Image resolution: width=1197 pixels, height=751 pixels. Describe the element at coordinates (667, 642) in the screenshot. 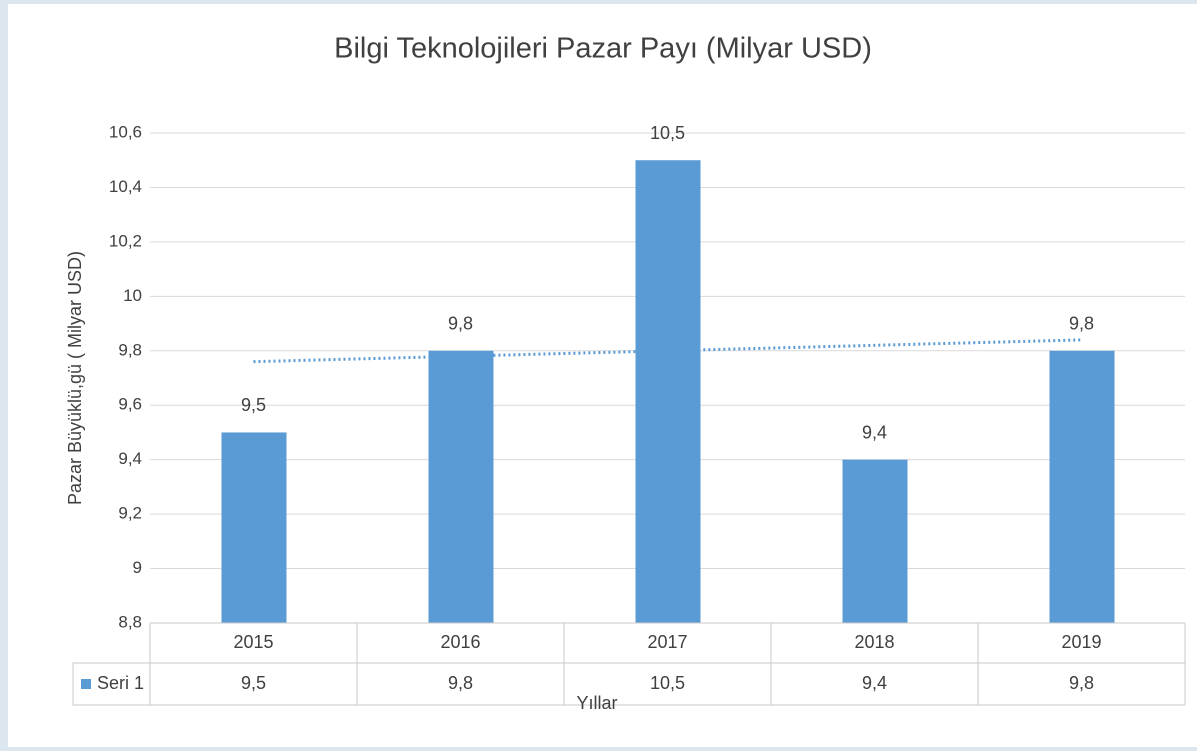

I see `x-tick-label: 2017` at that location.